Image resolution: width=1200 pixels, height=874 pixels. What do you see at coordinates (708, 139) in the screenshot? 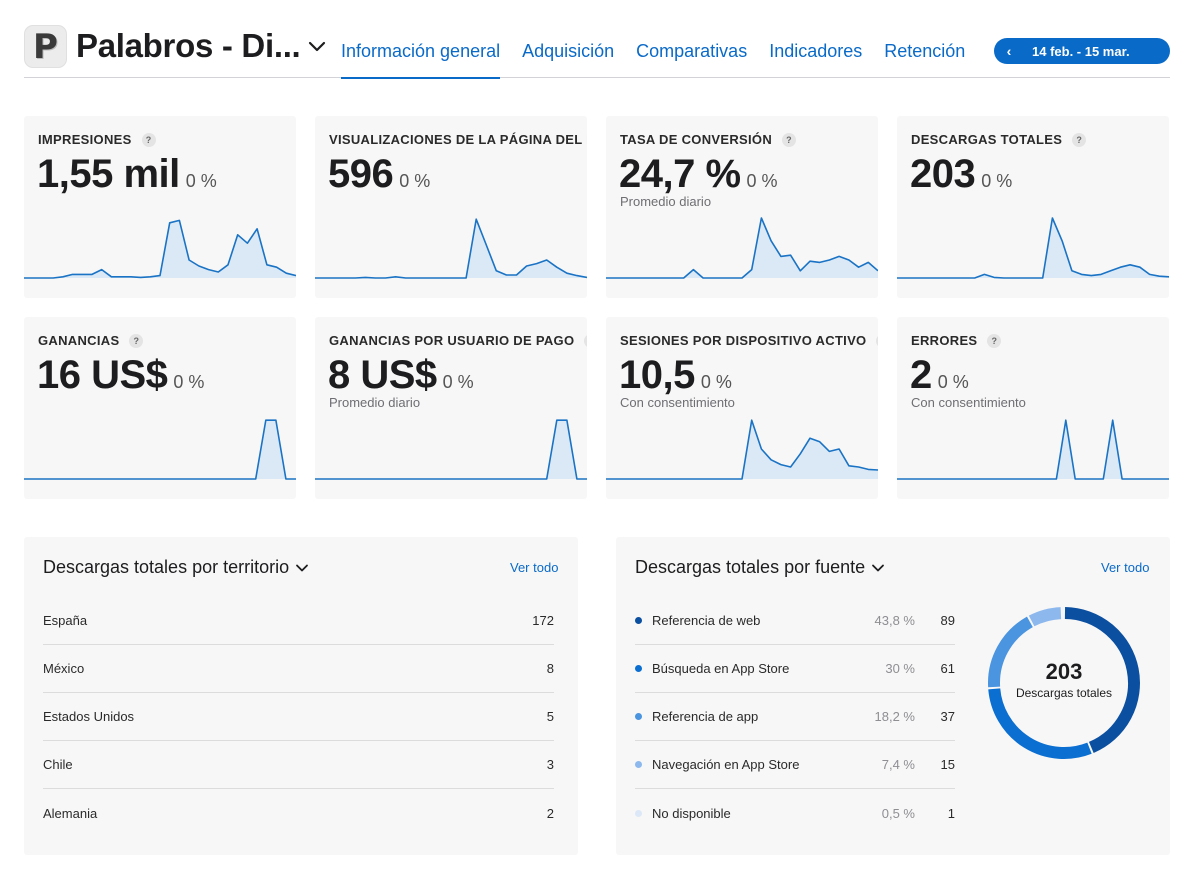
I see `metric-label: TASA DE CONVERSIÓN?` at bounding box center [708, 139].